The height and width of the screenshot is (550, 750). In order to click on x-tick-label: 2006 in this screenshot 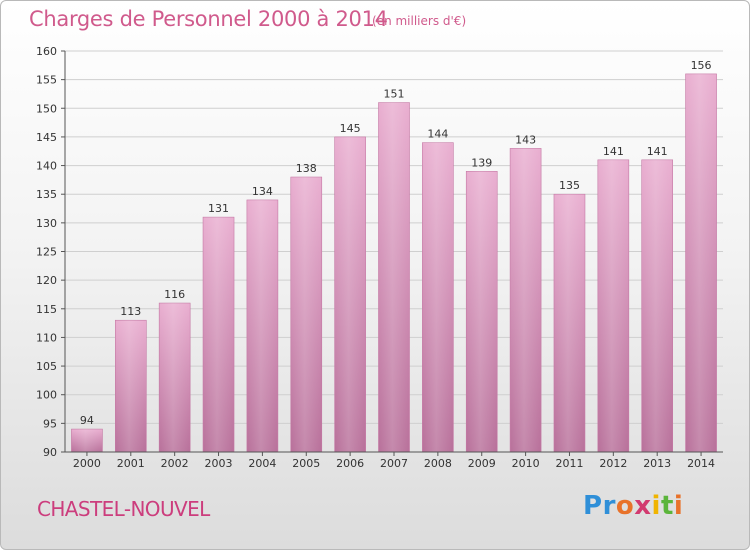, I will do `click(350, 463)`.